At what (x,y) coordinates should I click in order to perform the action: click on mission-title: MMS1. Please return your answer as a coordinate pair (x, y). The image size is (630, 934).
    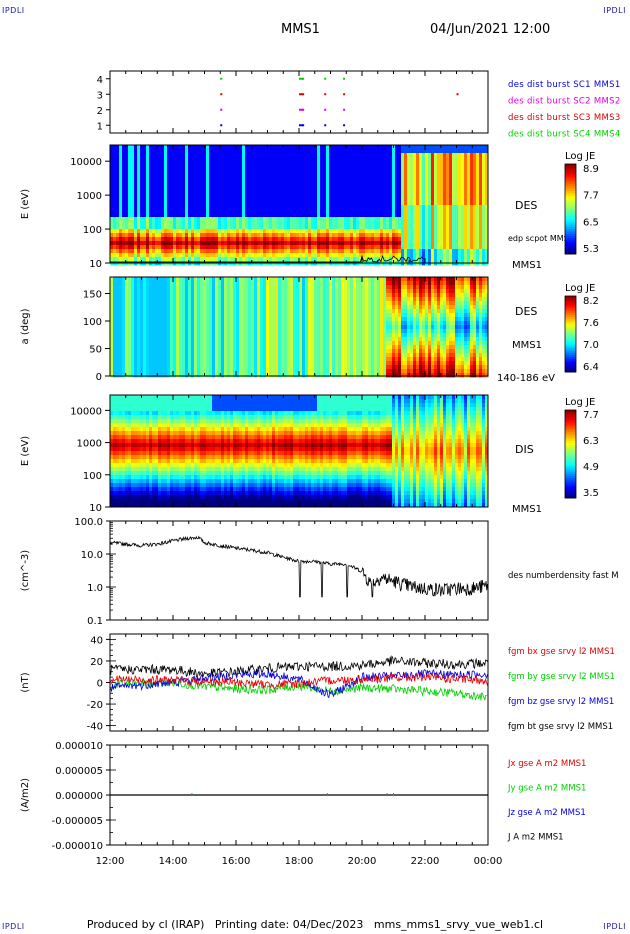
    Looking at the image, I should click on (300, 29).